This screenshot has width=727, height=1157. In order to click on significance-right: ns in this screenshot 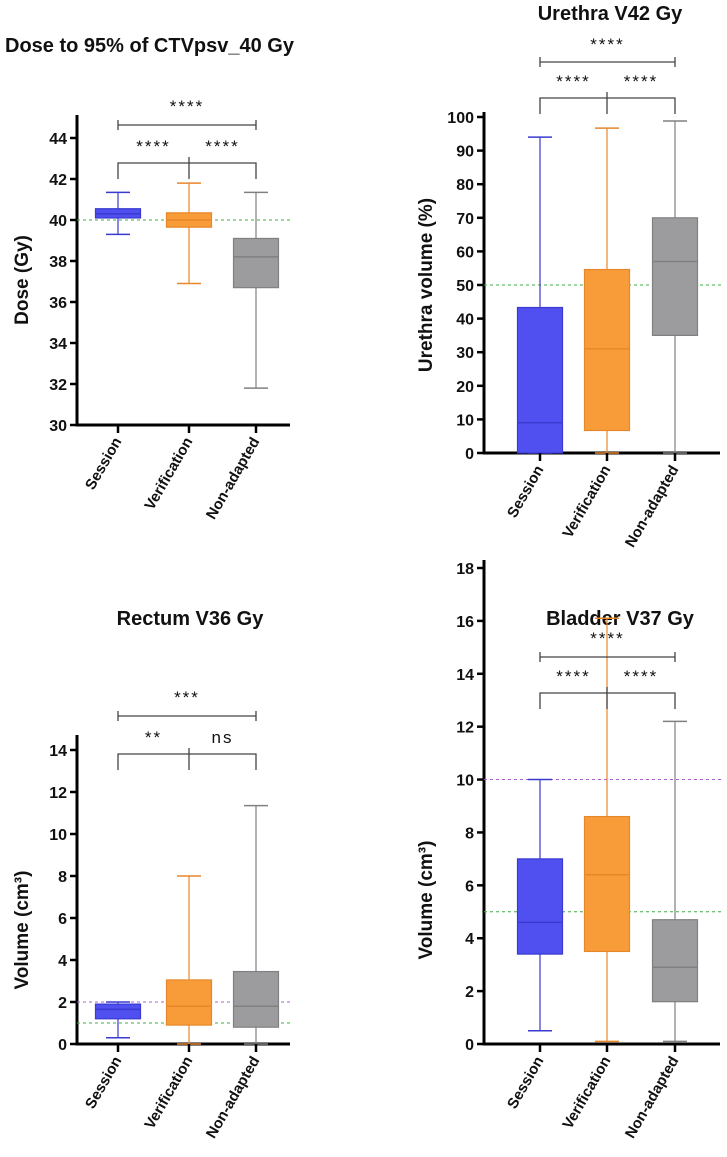, I will do `click(223, 737)`.